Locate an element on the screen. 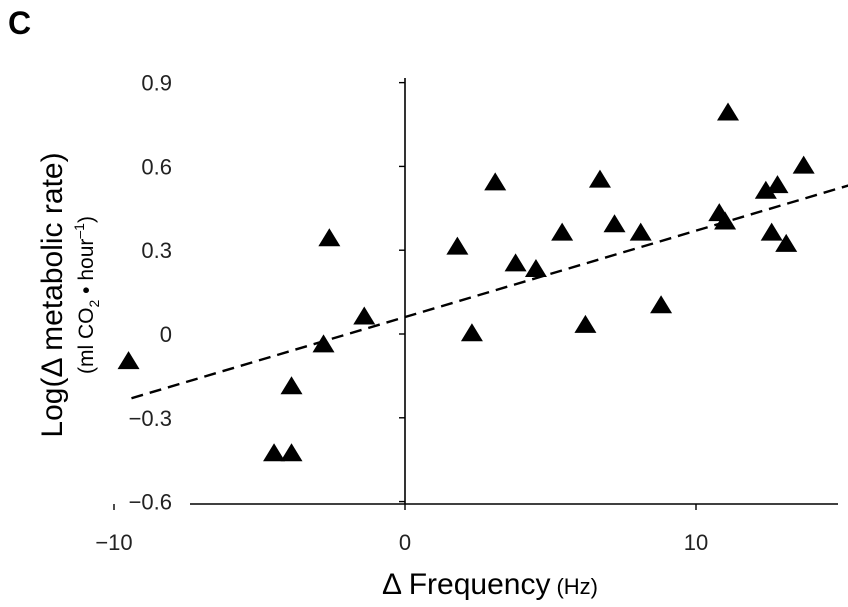 The height and width of the screenshot is (607, 848). y-tick-label: 0 is located at coordinates (166, 334).